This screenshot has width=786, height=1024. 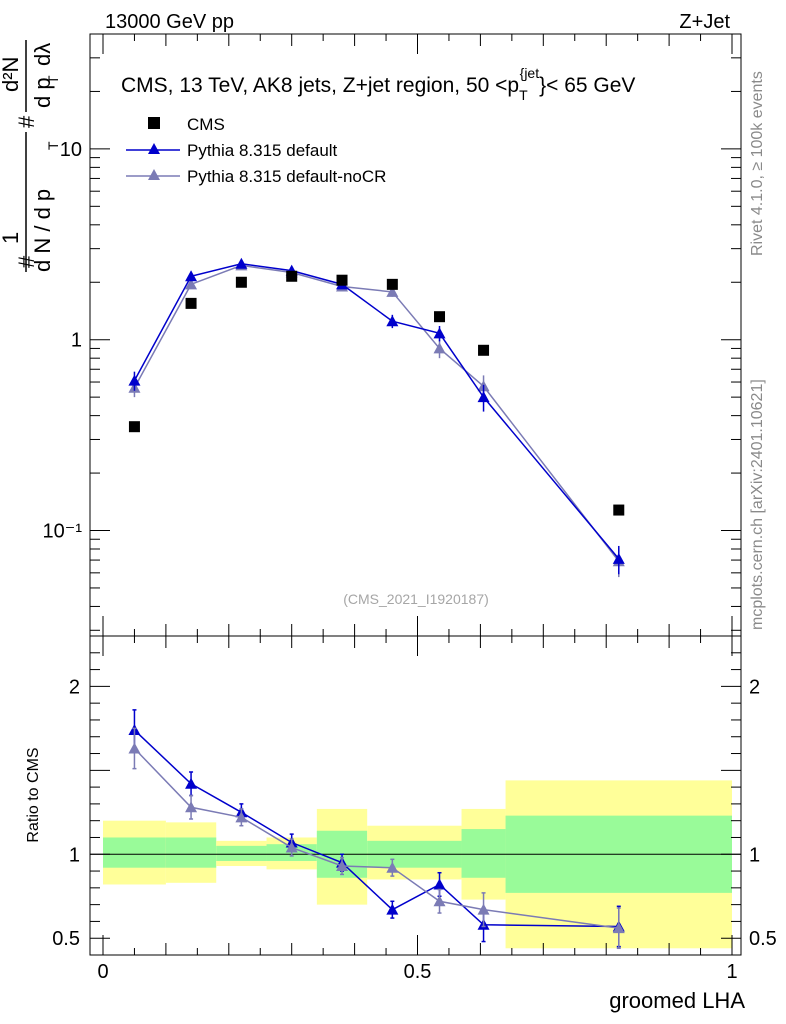 I want to click on rivet-version-label: Rivet 4.1.0, ≥ 100k events, so click(x=757, y=163).